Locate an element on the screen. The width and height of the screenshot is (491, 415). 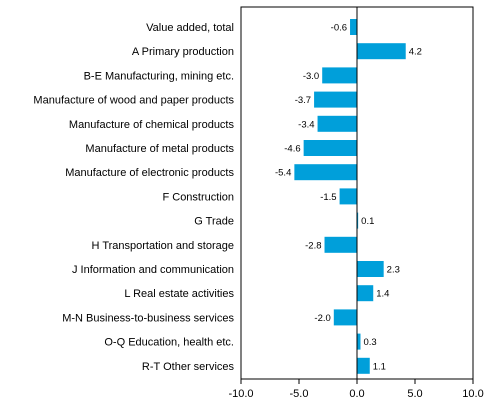
value-label: -3.4 is located at coordinates (306, 124).